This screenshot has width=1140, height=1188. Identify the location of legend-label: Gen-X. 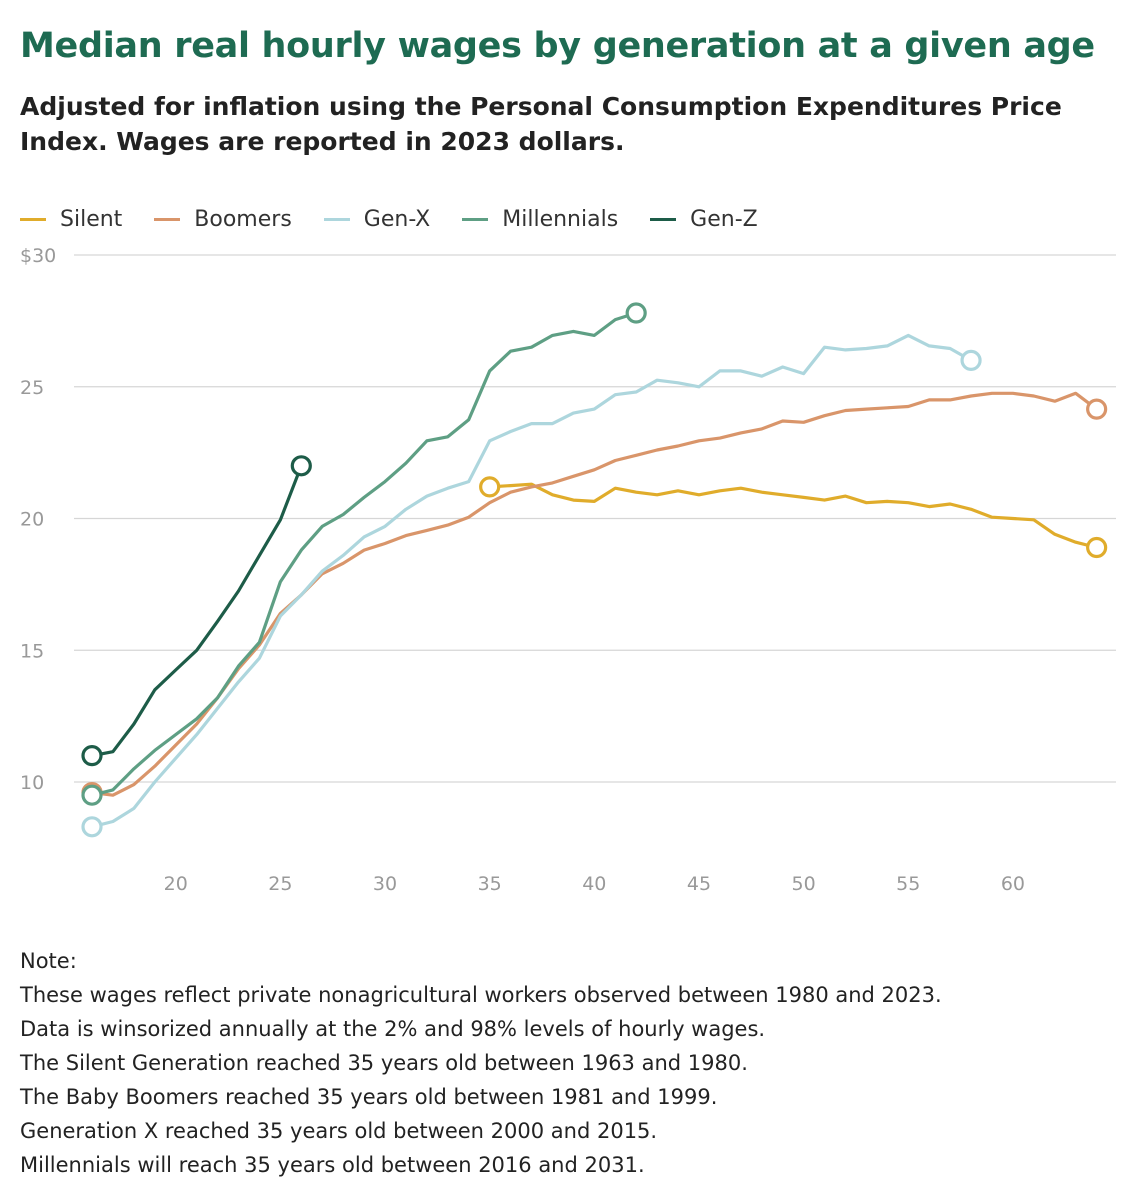
(397, 219).